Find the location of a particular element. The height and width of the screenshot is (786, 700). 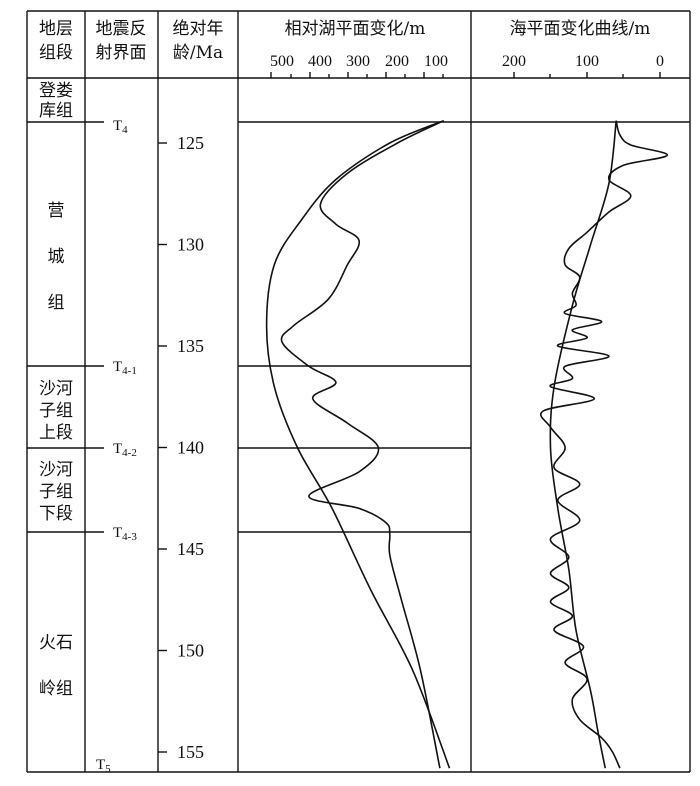

header-strata-line1: 地层 is located at coordinates (56, 29).